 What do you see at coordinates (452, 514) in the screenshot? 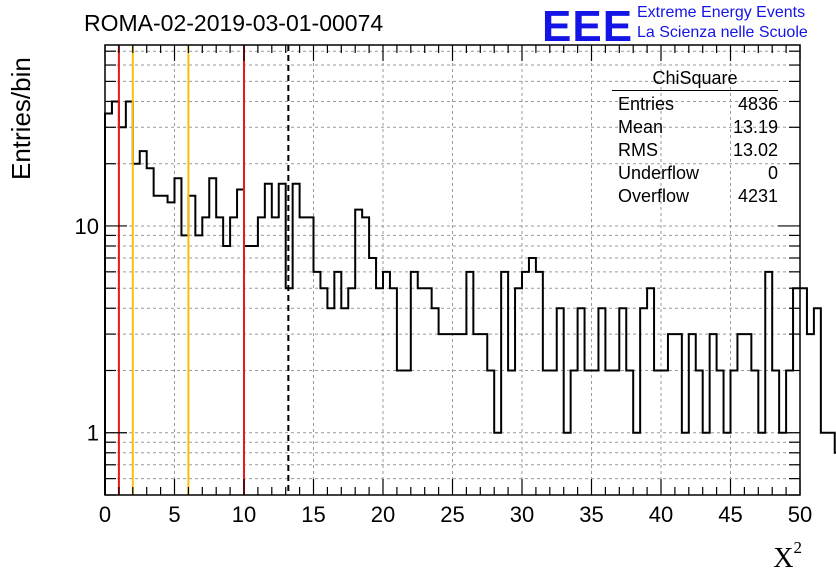
I see `x-tick-label: 25` at bounding box center [452, 514].